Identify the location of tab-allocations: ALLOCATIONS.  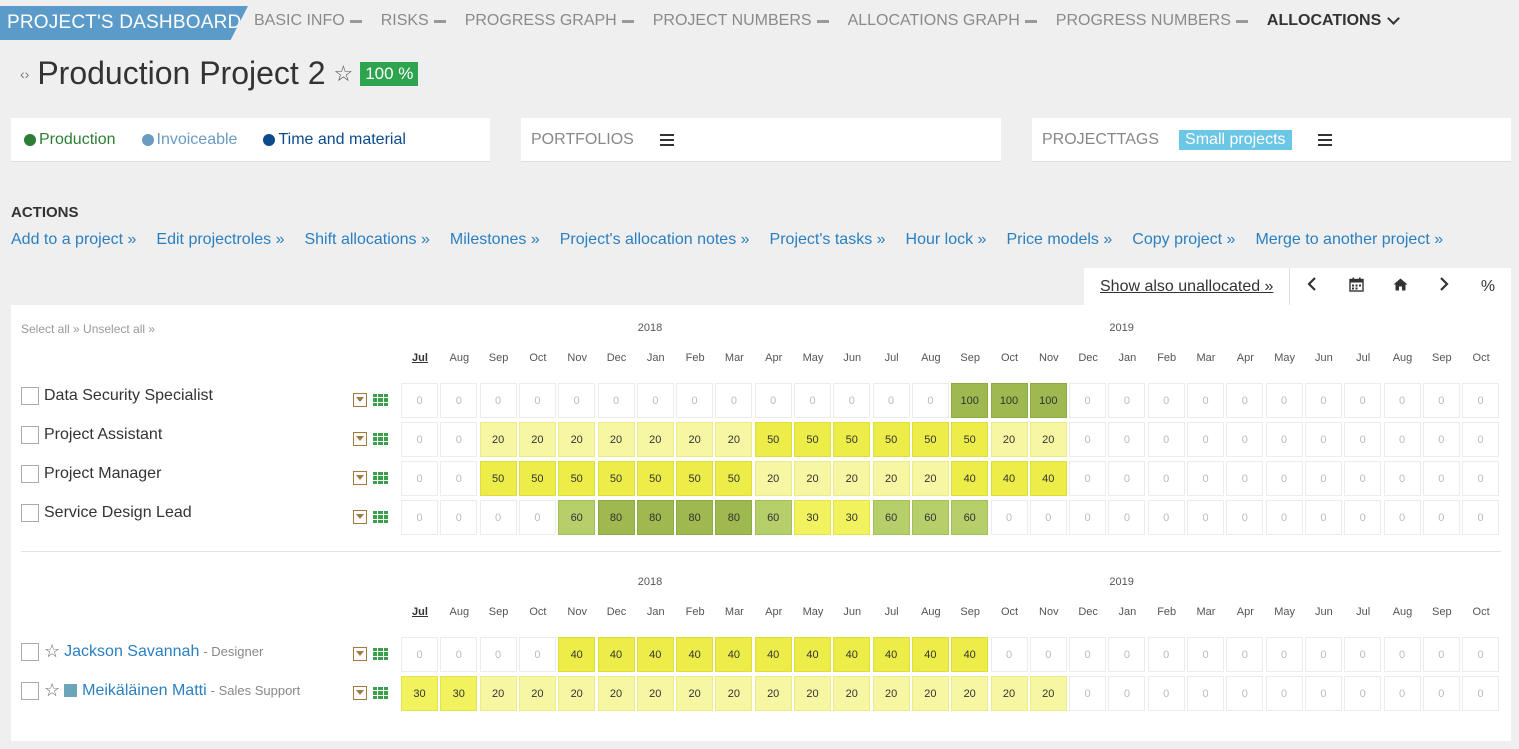
(1334, 21).